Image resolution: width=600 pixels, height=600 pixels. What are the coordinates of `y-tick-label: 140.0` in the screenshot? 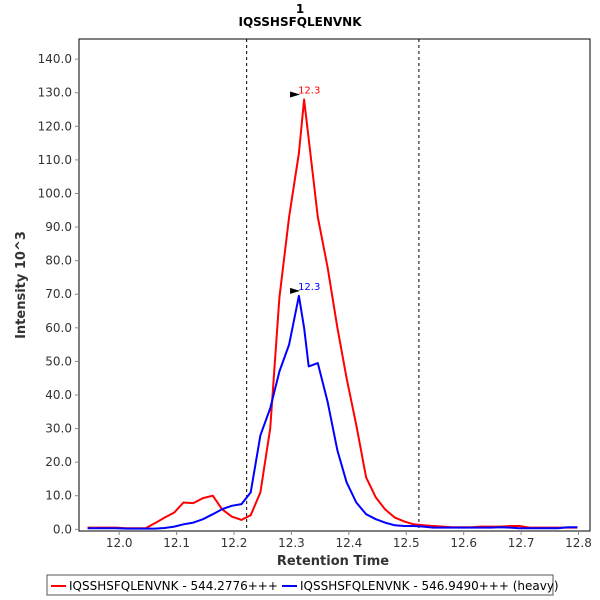 It's located at (55, 59).